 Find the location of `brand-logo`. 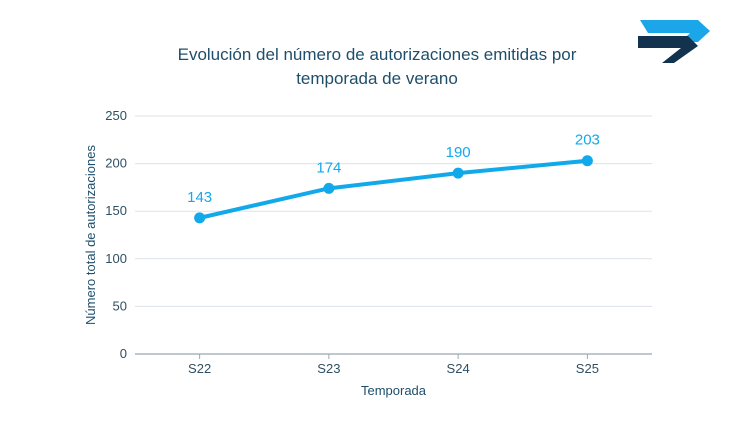

brand-logo is located at coordinates (674, 41).